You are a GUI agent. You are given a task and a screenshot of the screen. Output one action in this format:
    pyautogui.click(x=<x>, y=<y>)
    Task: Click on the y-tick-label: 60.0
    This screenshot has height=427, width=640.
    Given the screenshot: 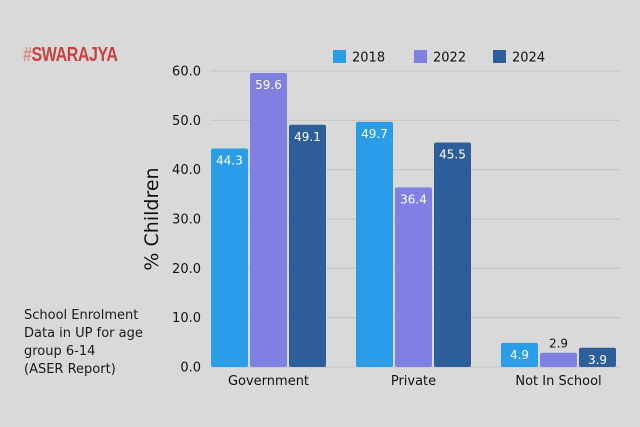 What is the action you would take?
    pyautogui.click(x=186, y=72)
    